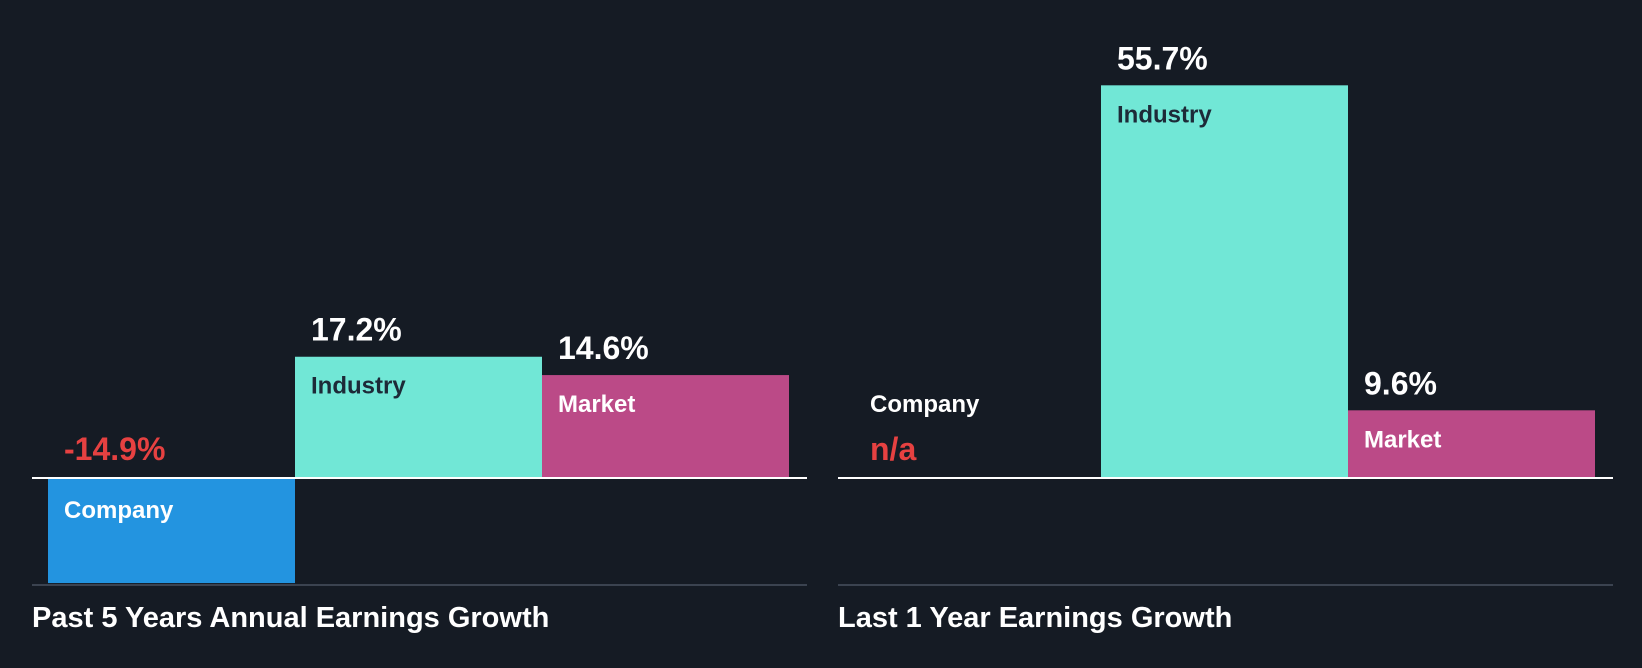  Describe the element at coordinates (893, 449) in the screenshot. I see `bar-value-company: n/a` at that location.